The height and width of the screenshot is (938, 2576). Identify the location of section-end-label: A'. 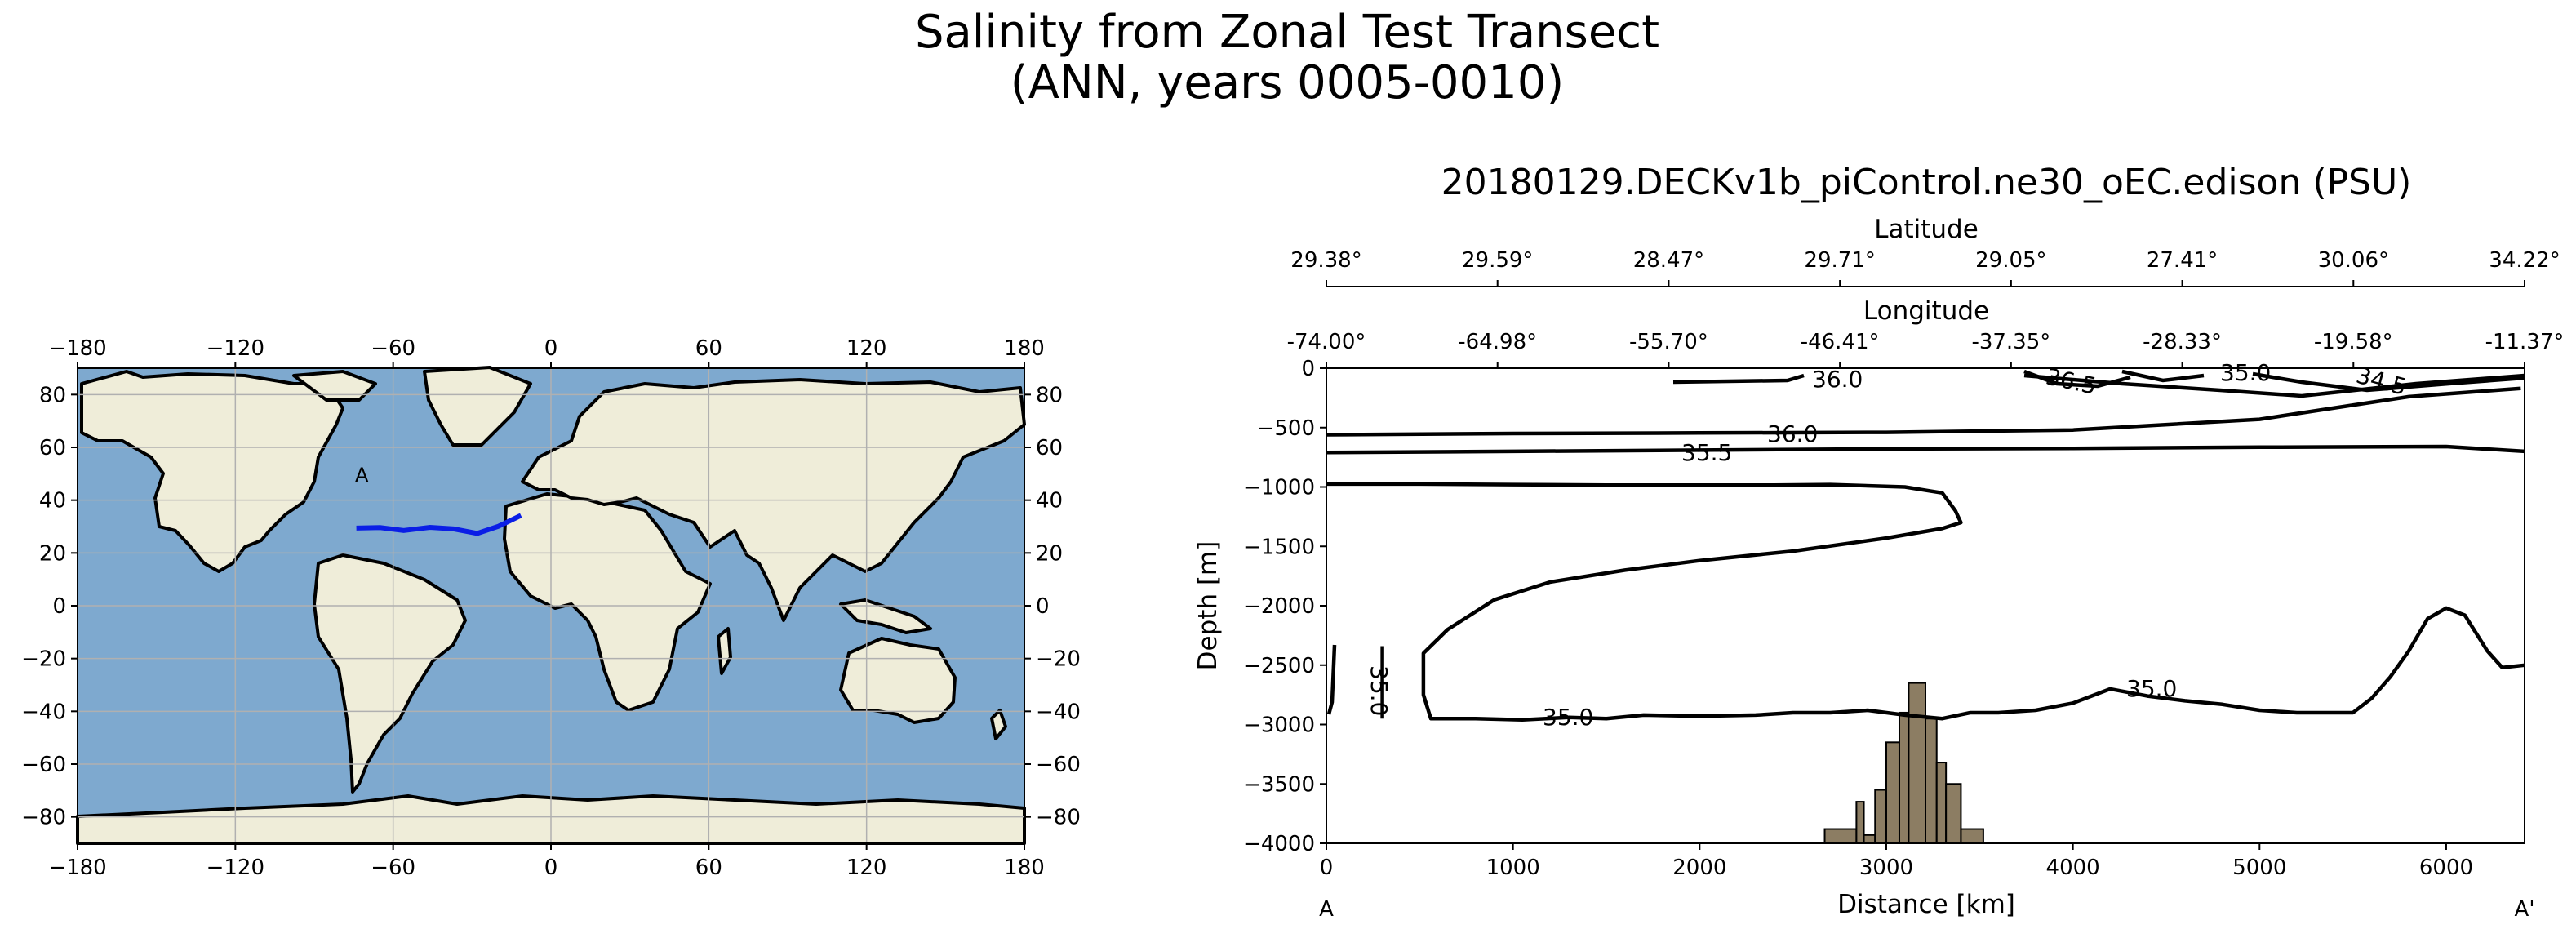
(2525, 910).